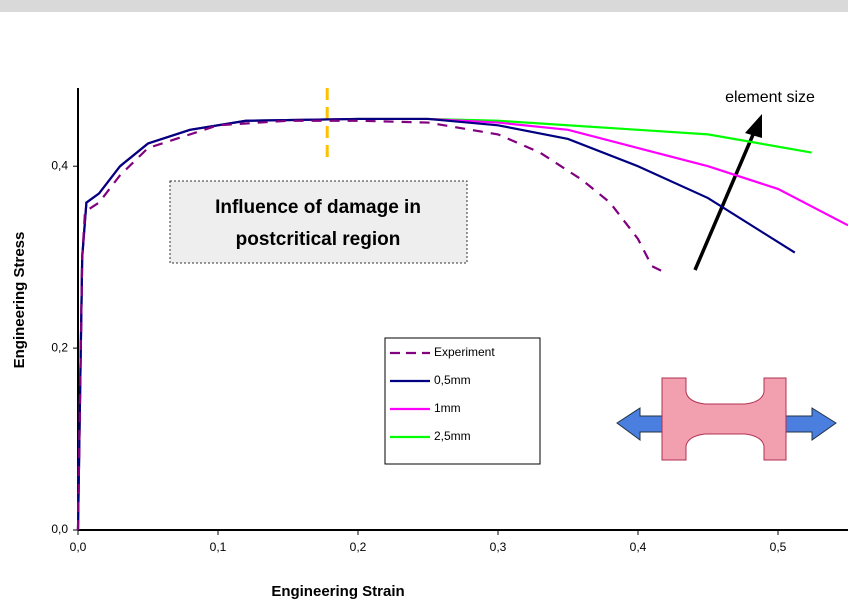 This screenshot has width=848, height=612. What do you see at coordinates (770, 97) in the screenshot?
I see `arrow-label: element size` at bounding box center [770, 97].